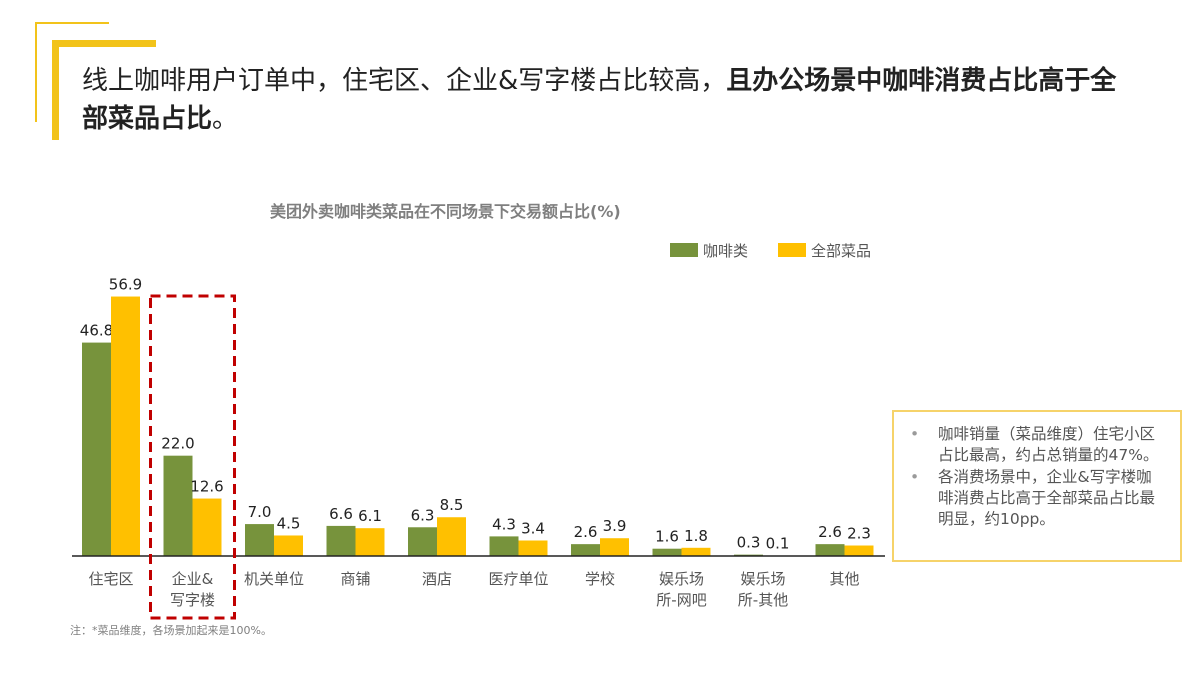 Image resolution: width=1200 pixels, height=675 pixels. Describe the element at coordinates (844, 579) in the screenshot. I see `category-label-9-0: 其他` at that location.